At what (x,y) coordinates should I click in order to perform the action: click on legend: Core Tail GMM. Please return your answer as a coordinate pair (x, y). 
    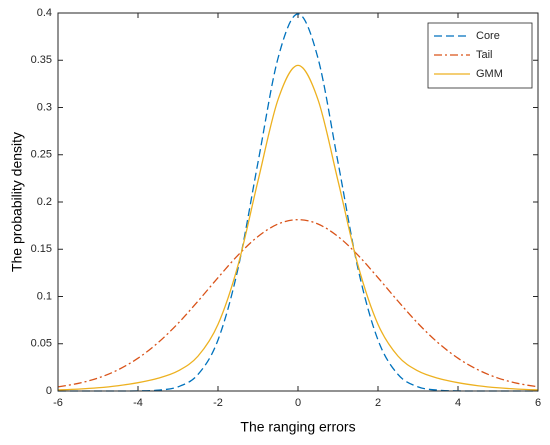
    Looking at the image, I should click on (480, 55).